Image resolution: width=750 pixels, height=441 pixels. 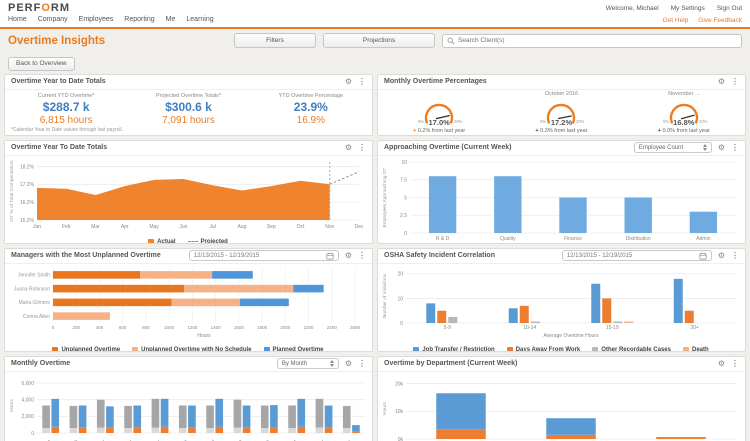 I want to click on projections-button: Projections, so click(x=379, y=40).